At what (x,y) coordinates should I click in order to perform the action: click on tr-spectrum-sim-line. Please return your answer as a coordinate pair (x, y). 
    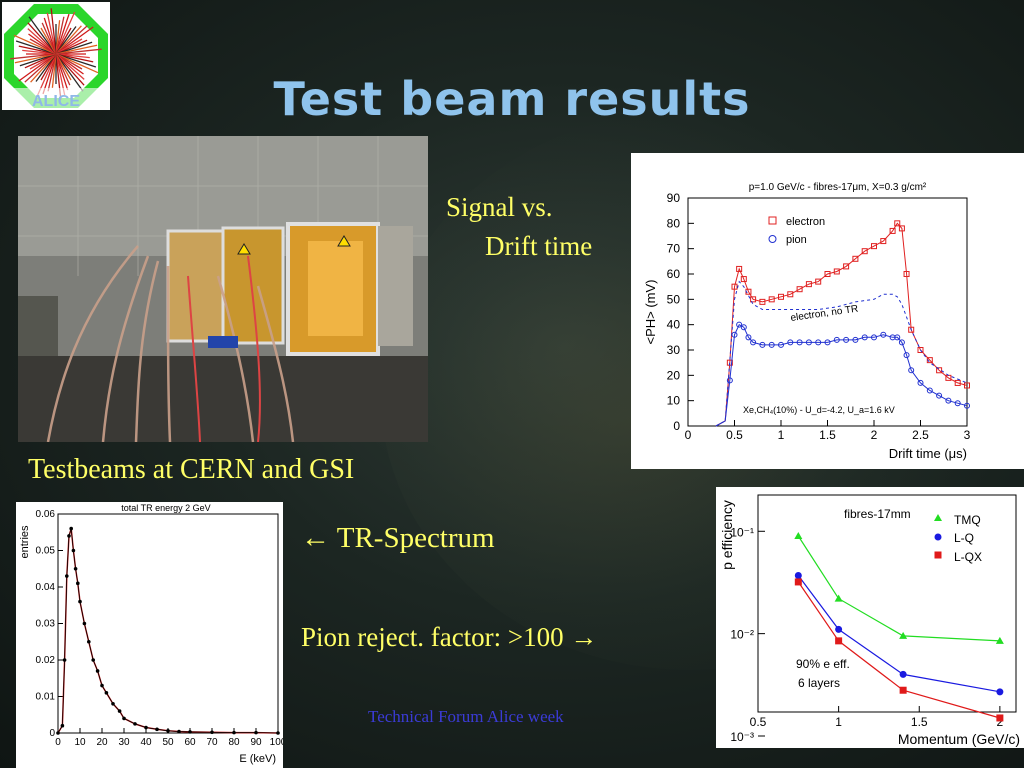
    Looking at the image, I should click on (168, 631).